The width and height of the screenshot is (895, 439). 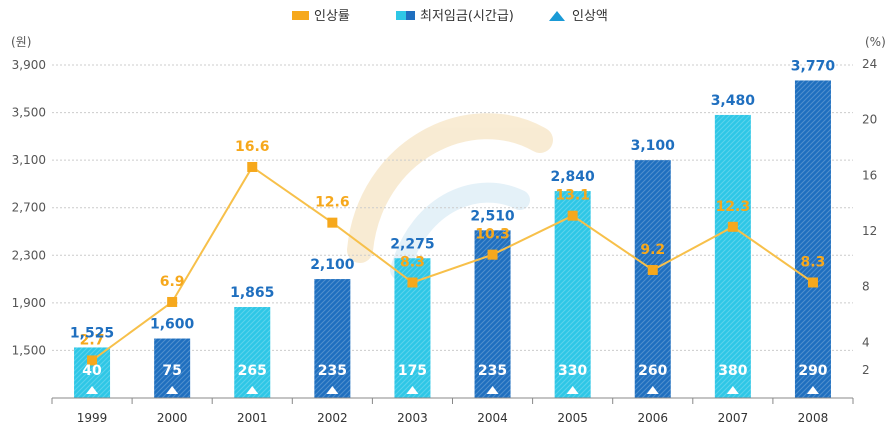 I want to click on x-axis-tick-label: 2008, so click(x=813, y=418).